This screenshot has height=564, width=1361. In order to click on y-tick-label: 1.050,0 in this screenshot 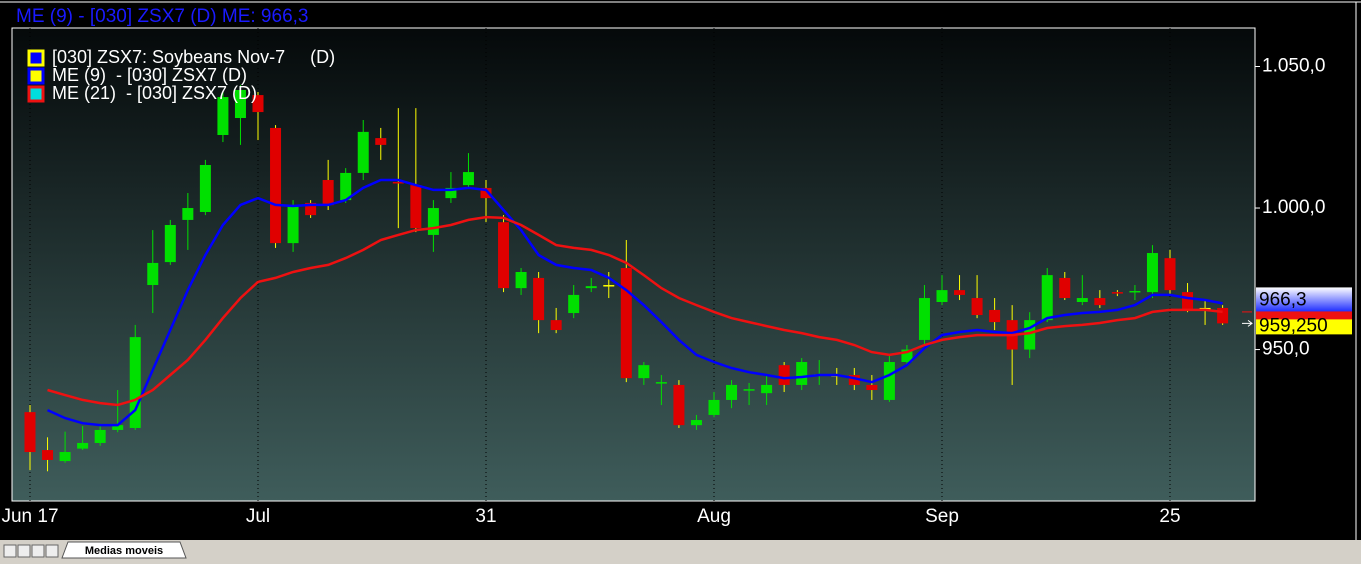, I will do `click(1293, 66)`.